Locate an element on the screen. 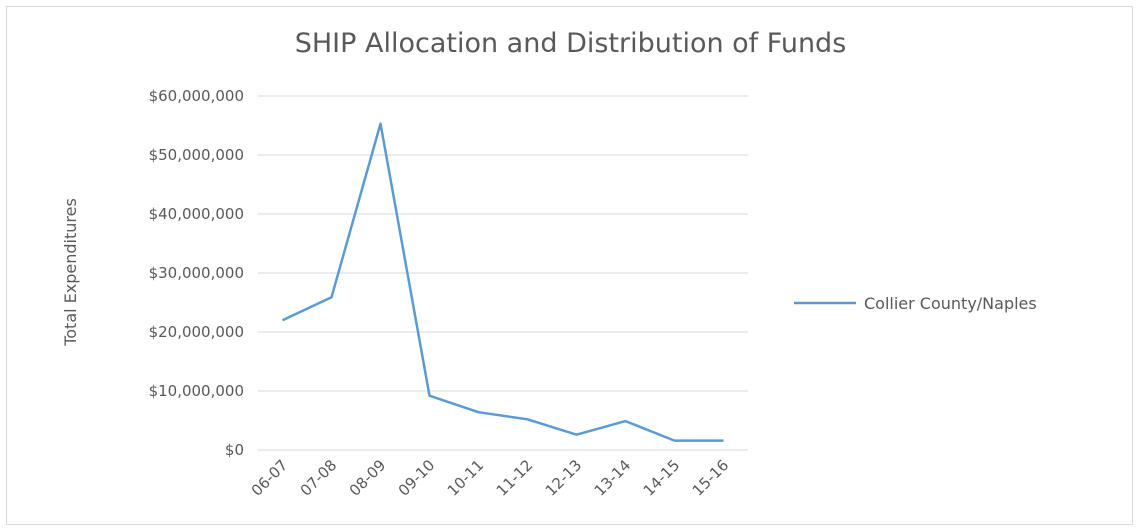 This screenshot has width=1141, height=531. y-tick-label: $50,000,000 is located at coordinates (196, 155).